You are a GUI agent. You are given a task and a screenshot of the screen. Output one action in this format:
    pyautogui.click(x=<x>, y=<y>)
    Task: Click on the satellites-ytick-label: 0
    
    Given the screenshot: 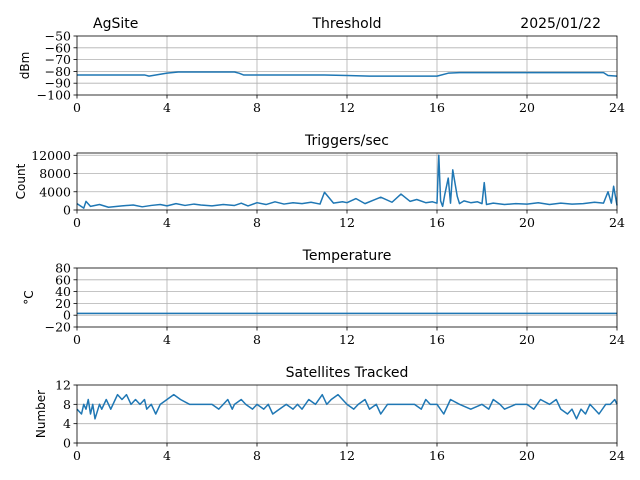 What is the action you would take?
    pyautogui.click(x=67, y=443)
    